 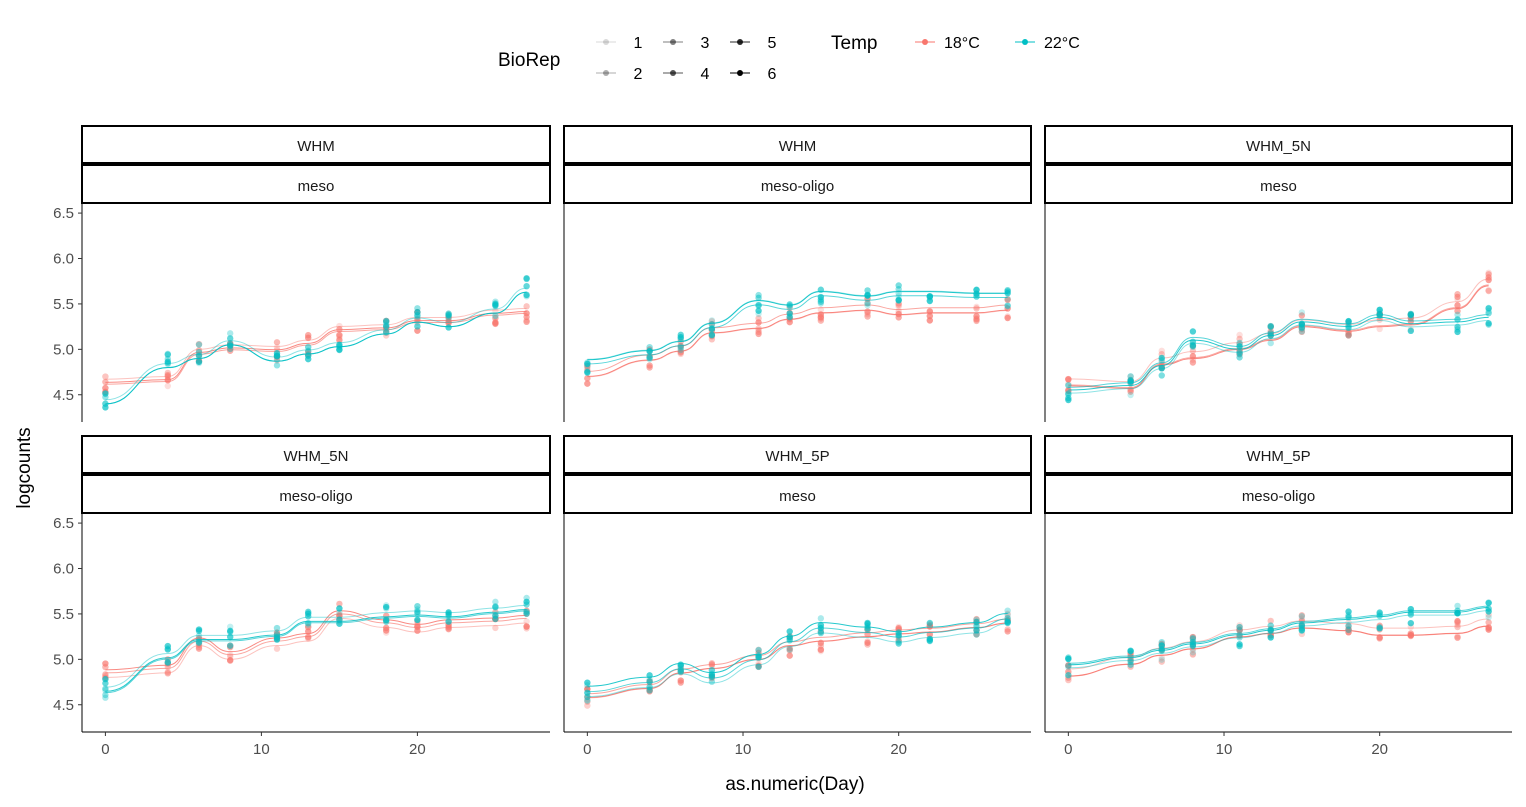 I want to click on y-tick-label: 6.0, so click(x=63, y=259).